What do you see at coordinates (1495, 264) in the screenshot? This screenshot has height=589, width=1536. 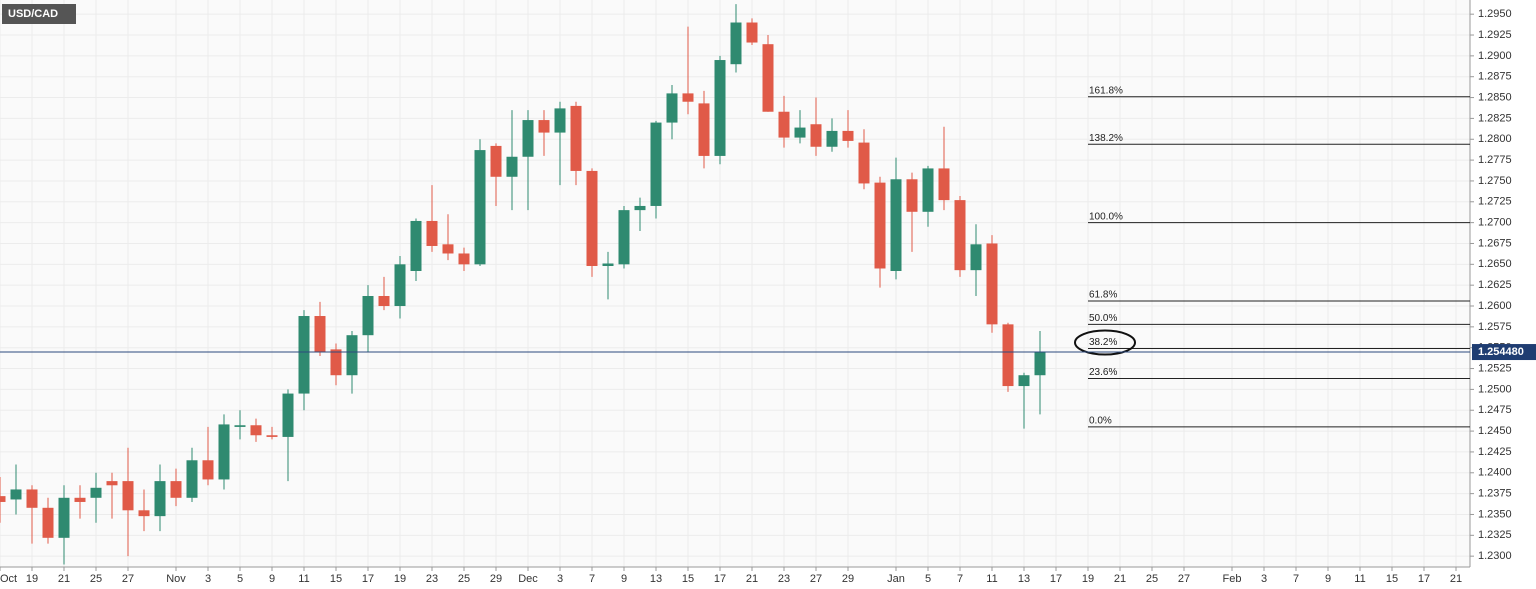 I see `y-tick-label: 1.2650` at bounding box center [1495, 264].